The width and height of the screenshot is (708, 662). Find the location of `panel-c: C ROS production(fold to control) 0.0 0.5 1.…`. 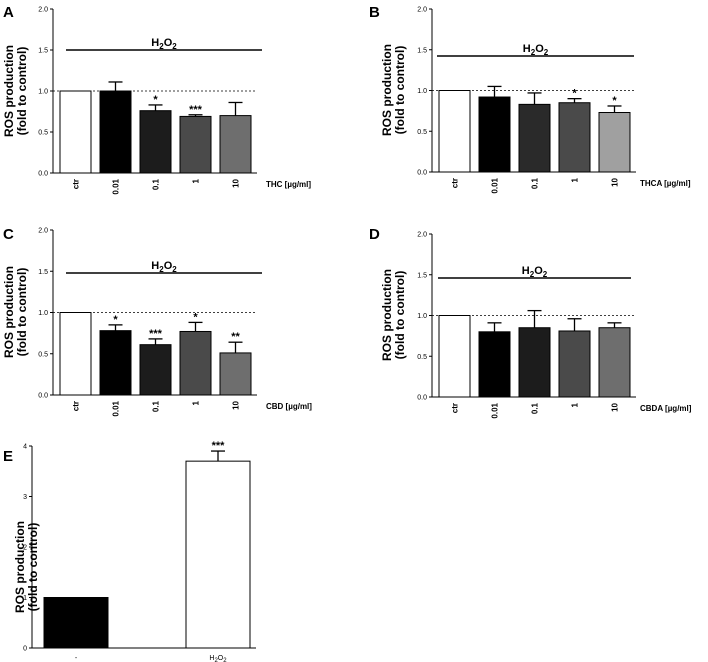

panel-c: C ROS production(fold to control) 0.0 0.5 1.… is located at coordinates (157, 321).